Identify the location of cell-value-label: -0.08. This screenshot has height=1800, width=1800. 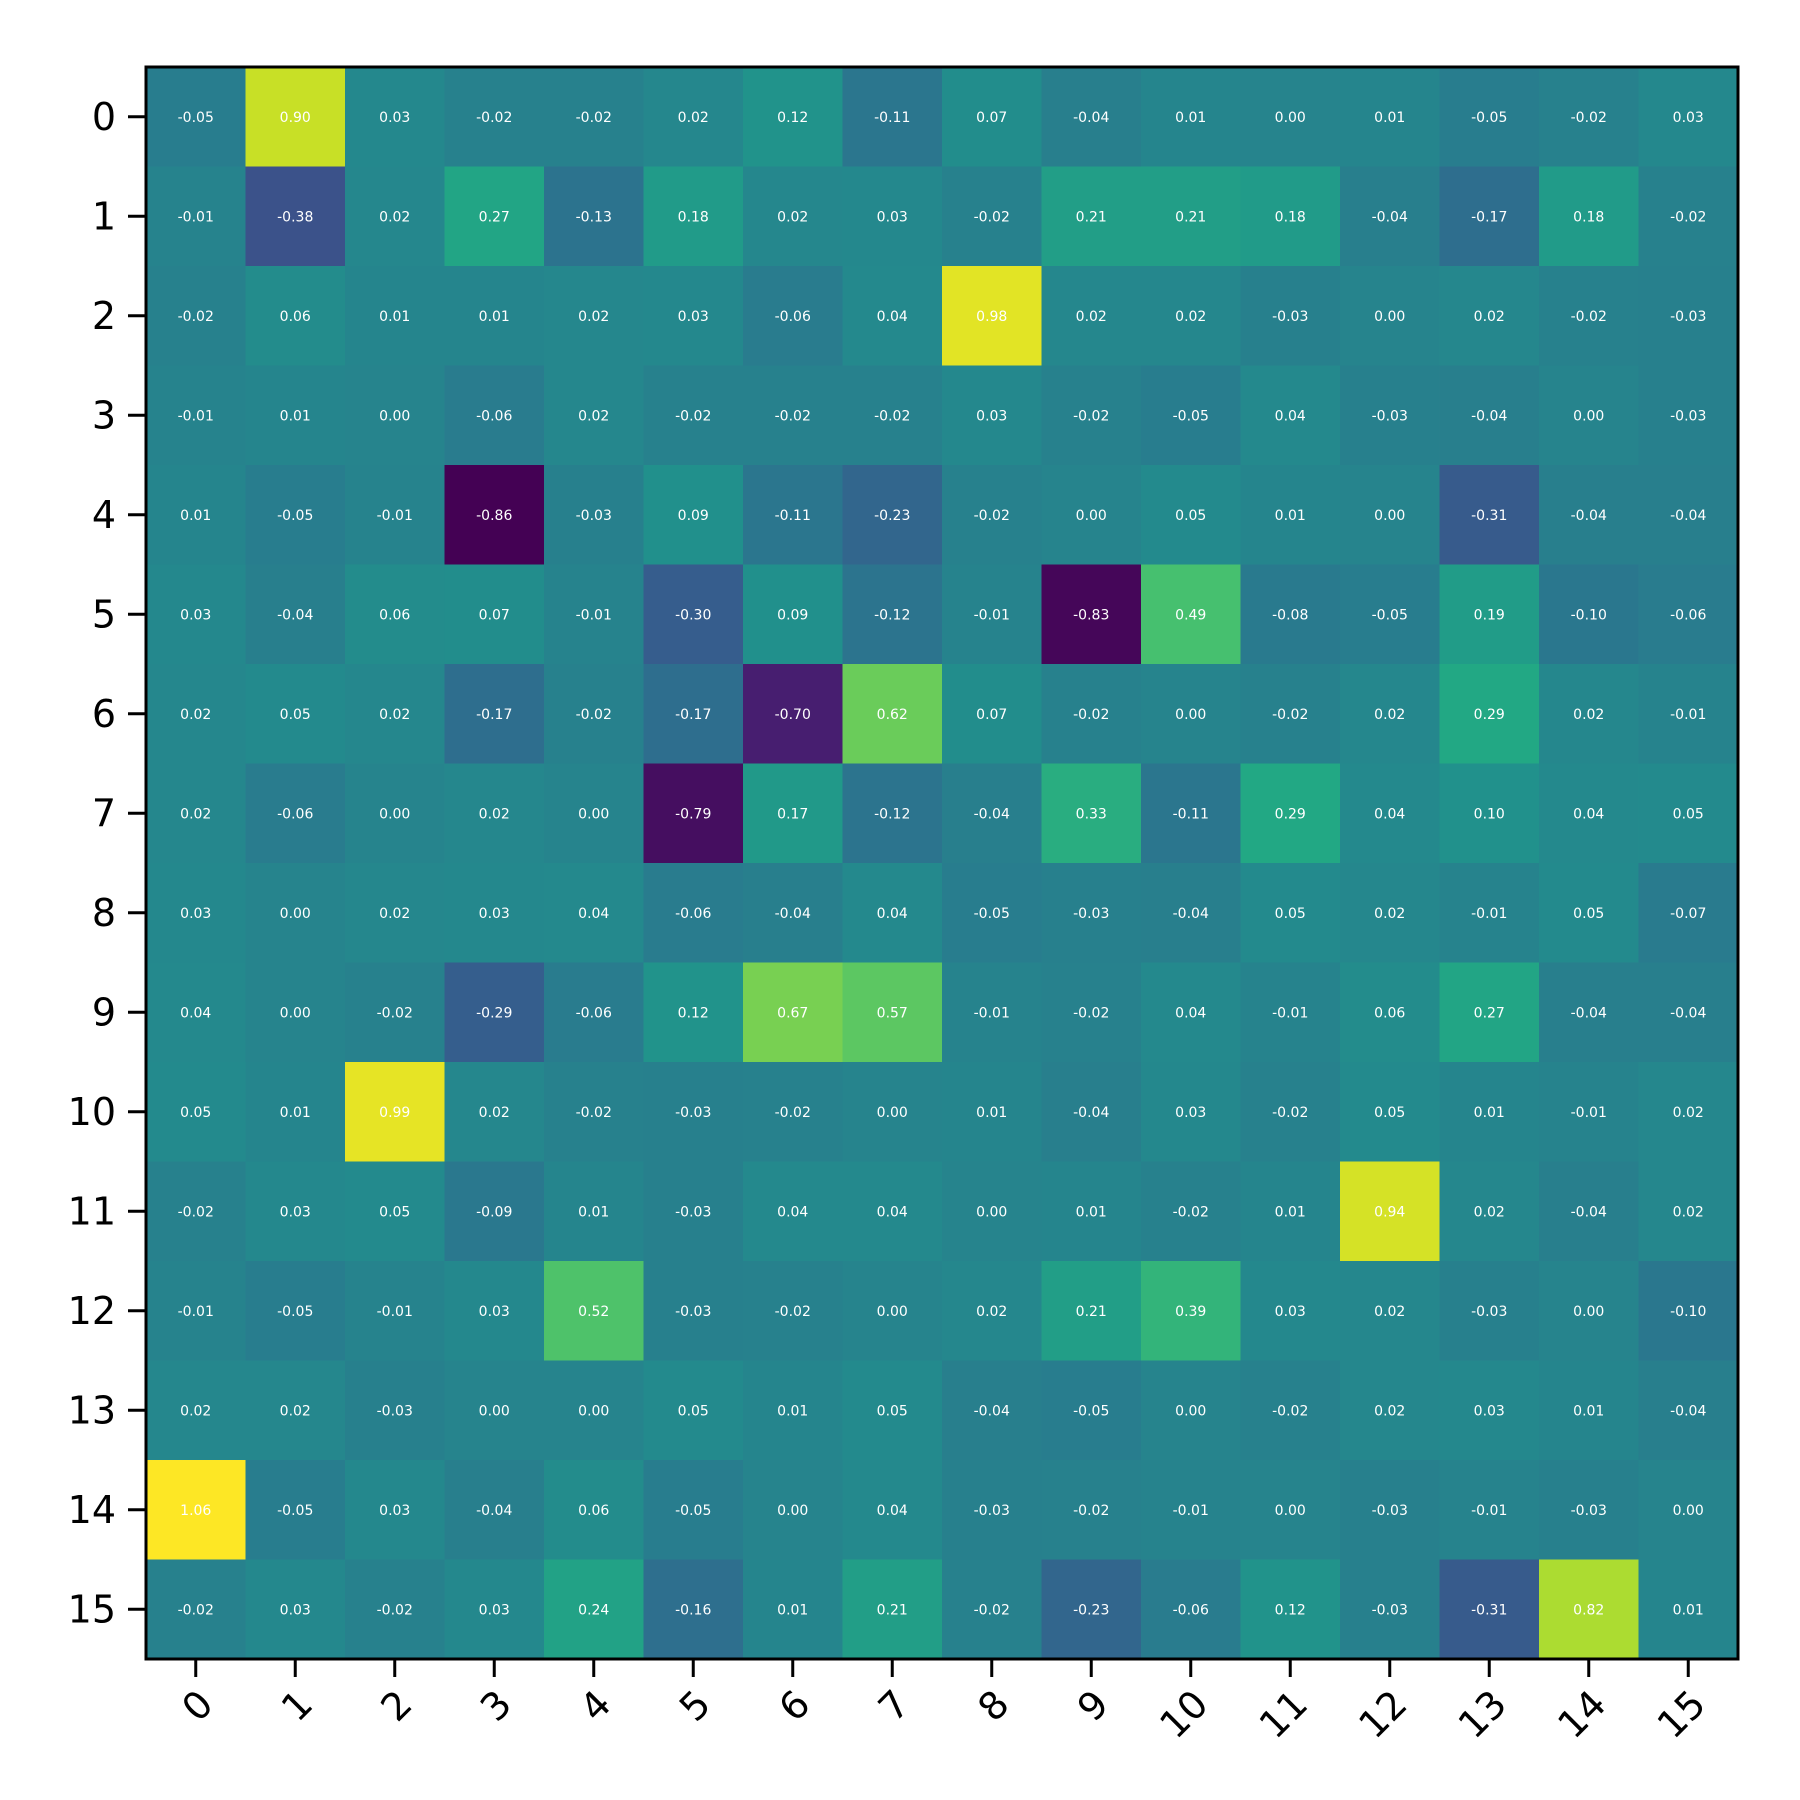
(1290, 615).